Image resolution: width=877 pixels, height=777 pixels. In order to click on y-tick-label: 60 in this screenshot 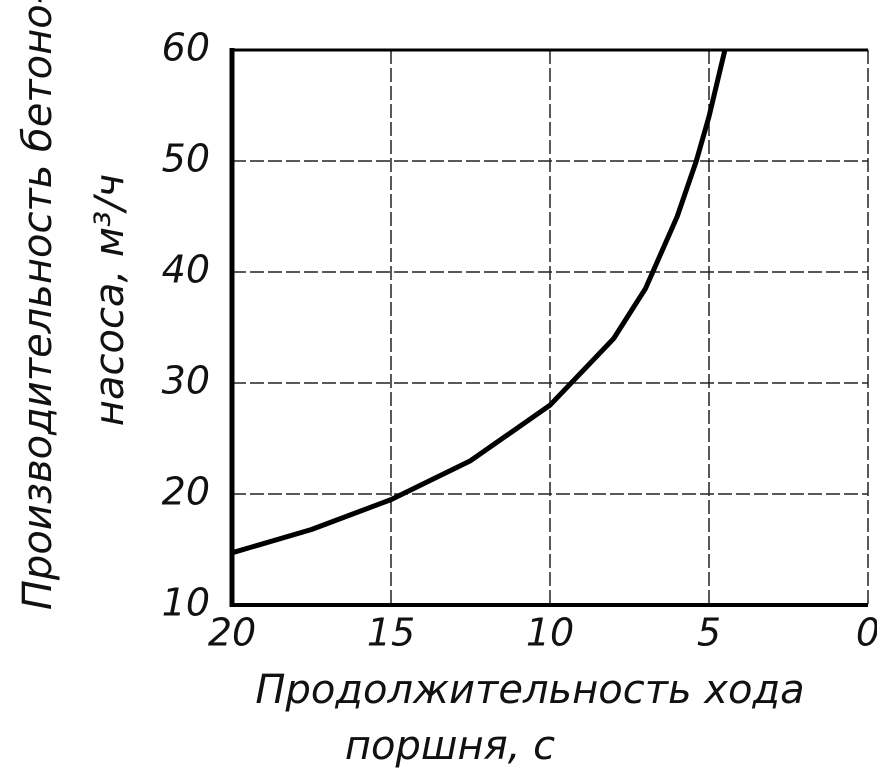, I will do `click(186, 48)`.